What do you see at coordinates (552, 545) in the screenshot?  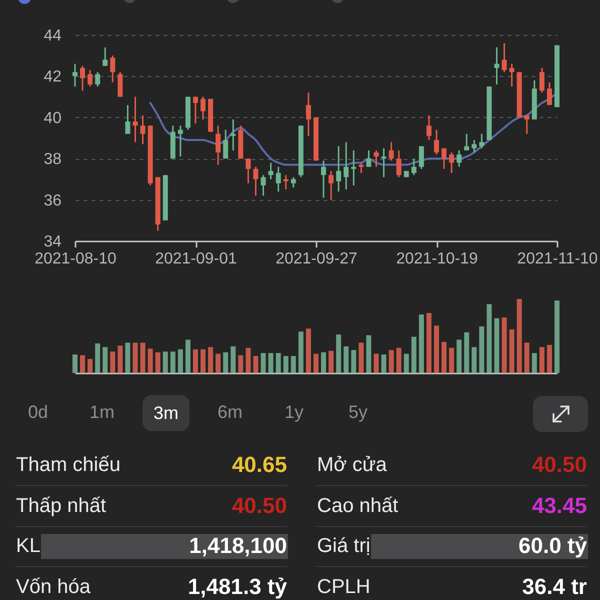 I see `text: 60.0 tỷ` at bounding box center [552, 545].